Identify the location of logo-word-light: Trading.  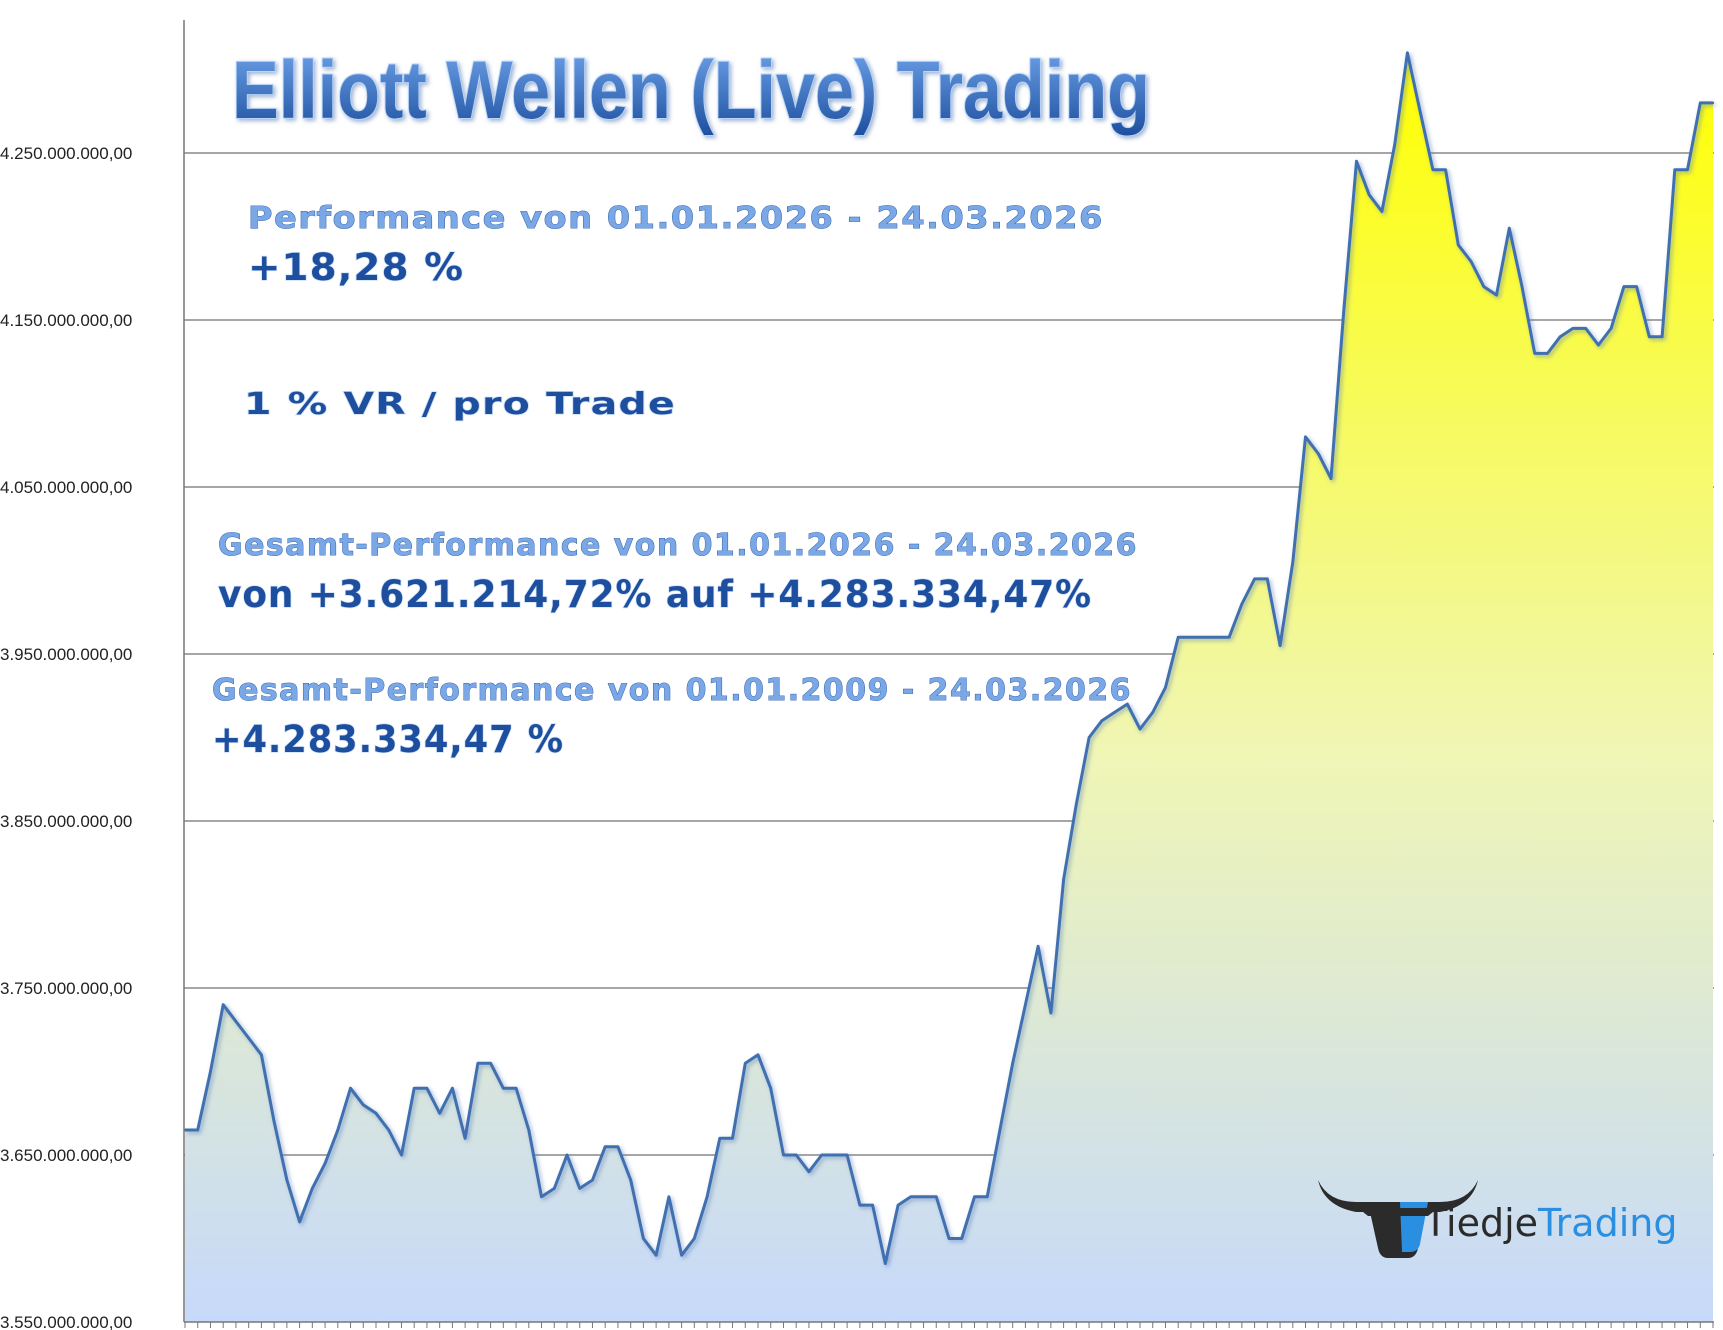
(1607, 1223).